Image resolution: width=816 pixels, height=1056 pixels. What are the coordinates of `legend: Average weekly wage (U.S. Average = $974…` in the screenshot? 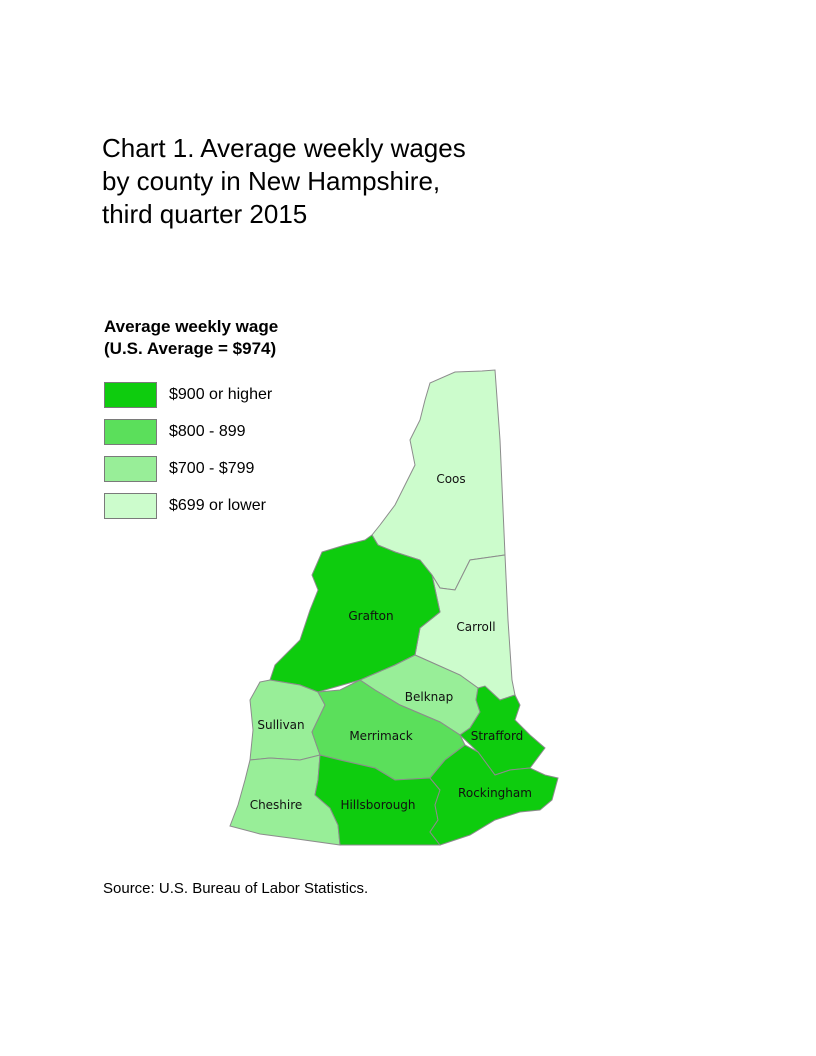 It's located at (191, 420).